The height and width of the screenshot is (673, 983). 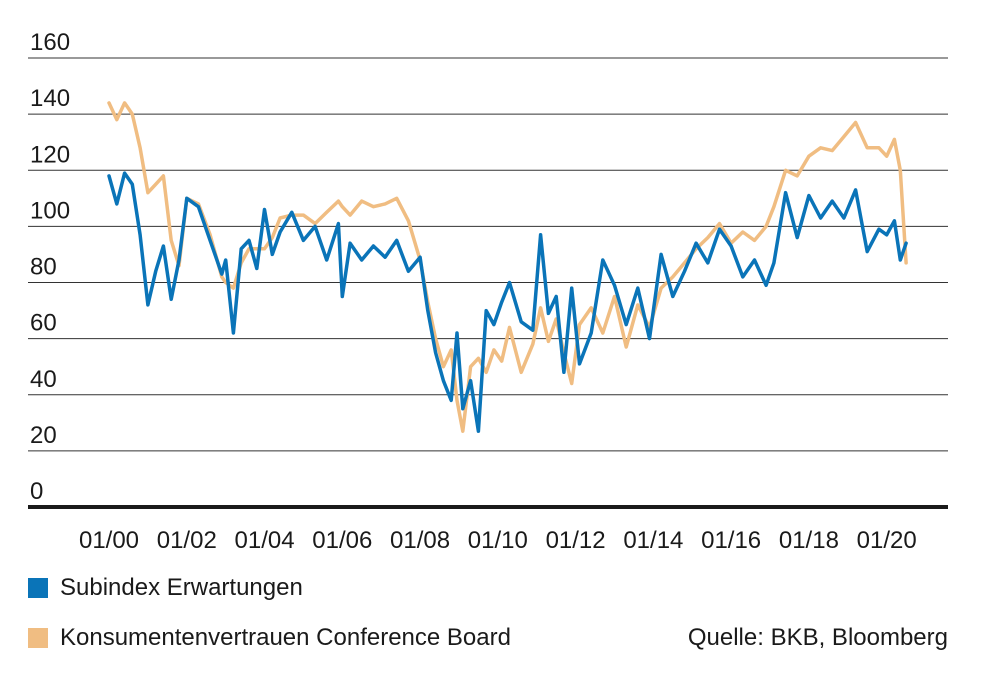 What do you see at coordinates (653, 540) in the screenshot?
I see `x-tick-label: 01/14` at bounding box center [653, 540].